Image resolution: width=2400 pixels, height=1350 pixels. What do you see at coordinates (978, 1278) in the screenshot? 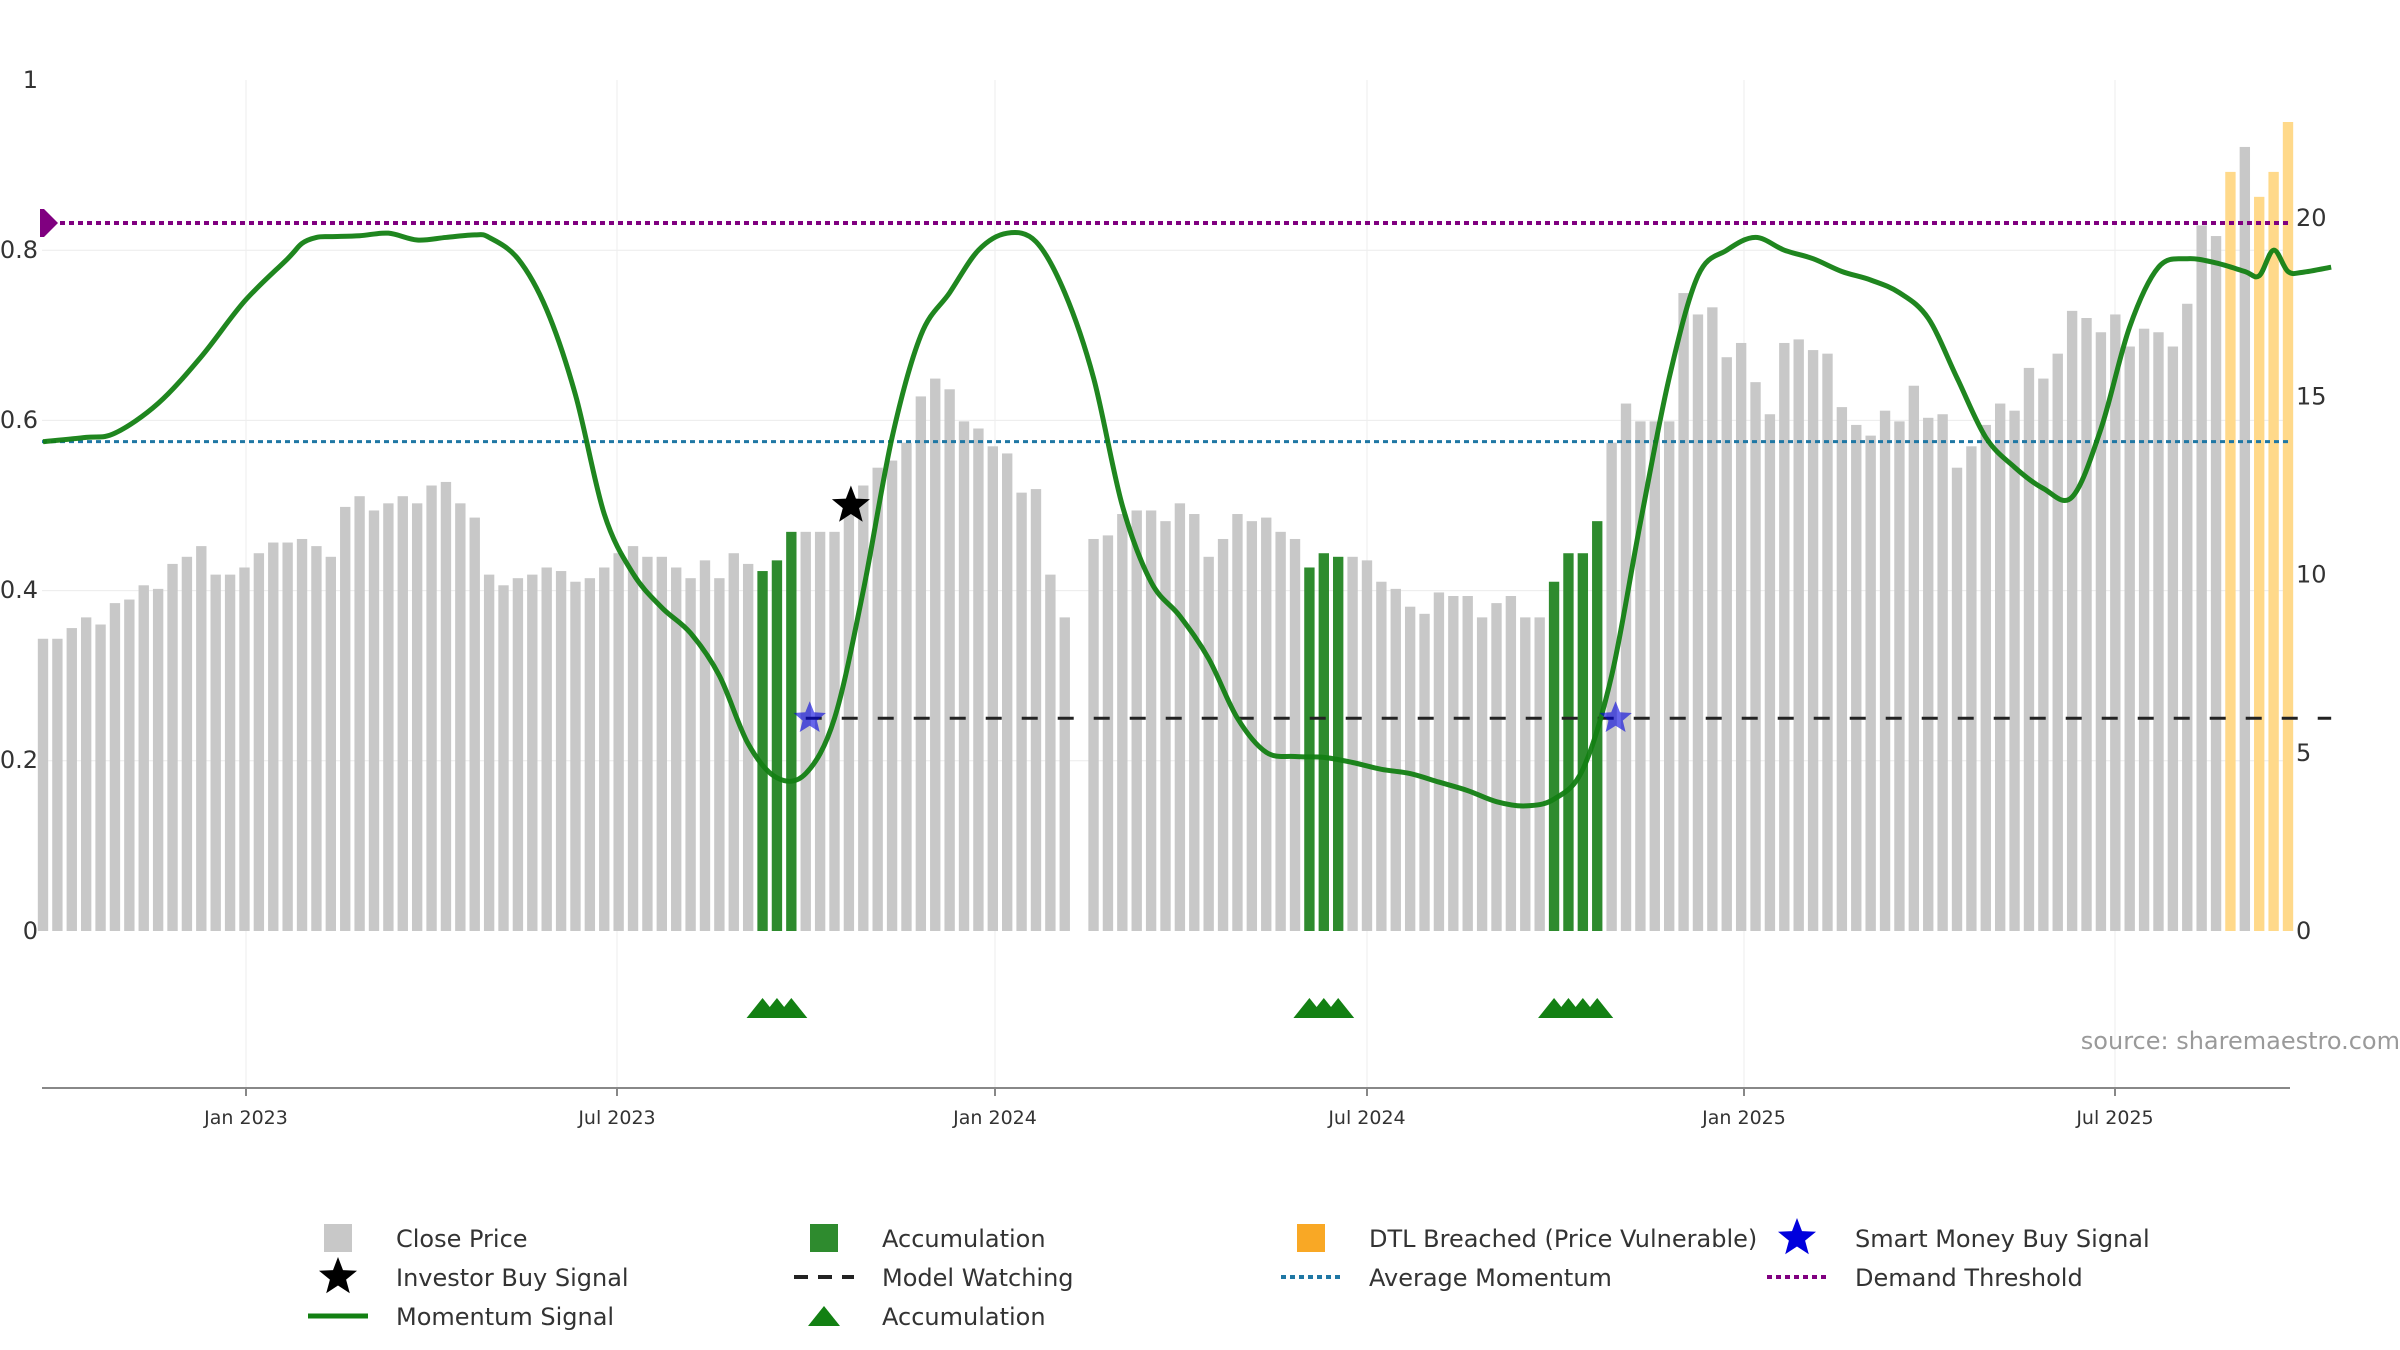
I see `legend-label: Model Watching` at bounding box center [978, 1278].